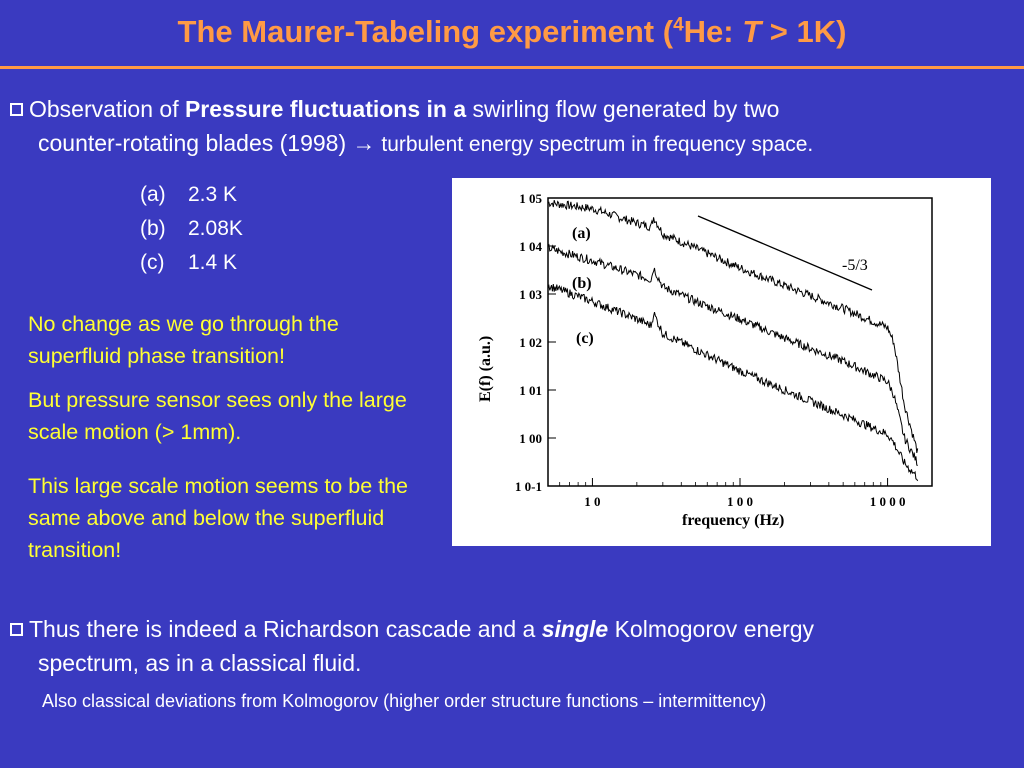  What do you see at coordinates (530, 294) in the screenshot?
I see `y-tick-label: 1 03` at bounding box center [530, 294].